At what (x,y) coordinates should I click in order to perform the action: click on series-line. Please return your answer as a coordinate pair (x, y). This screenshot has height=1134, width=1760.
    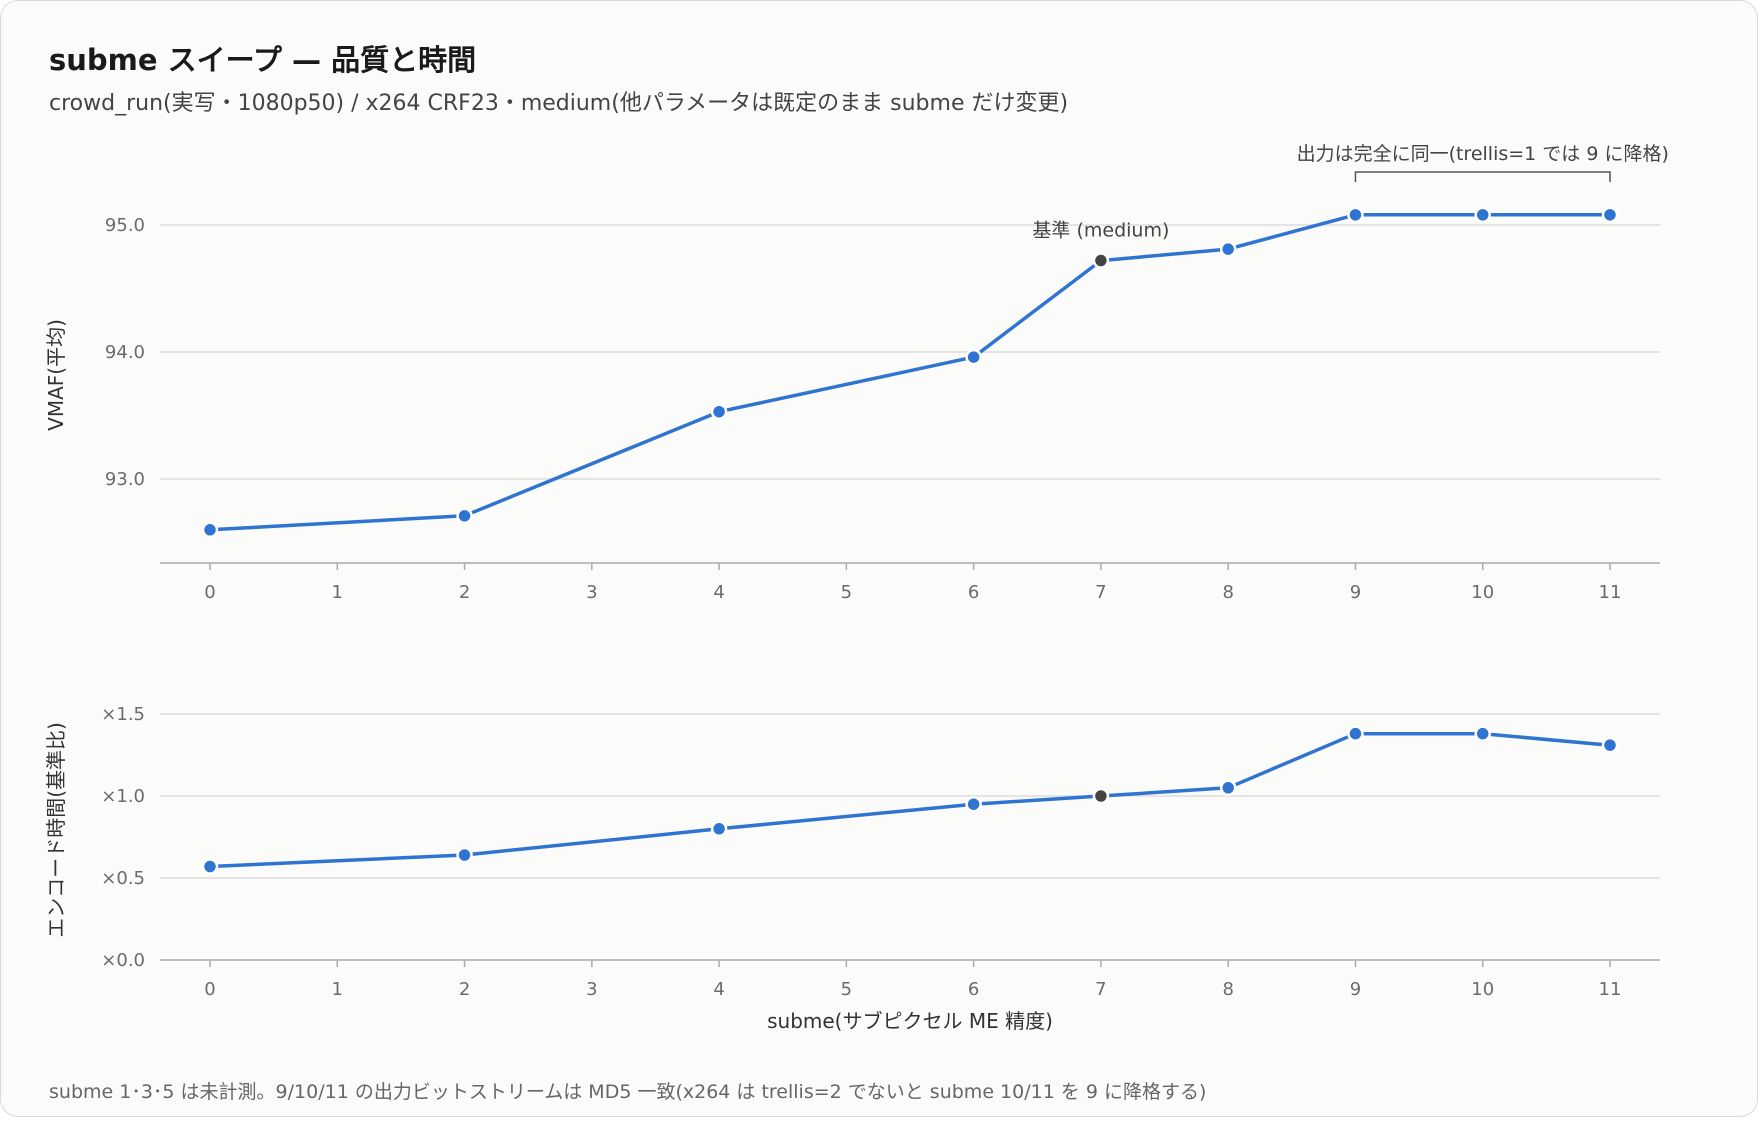
    Looking at the image, I should click on (910, 800).